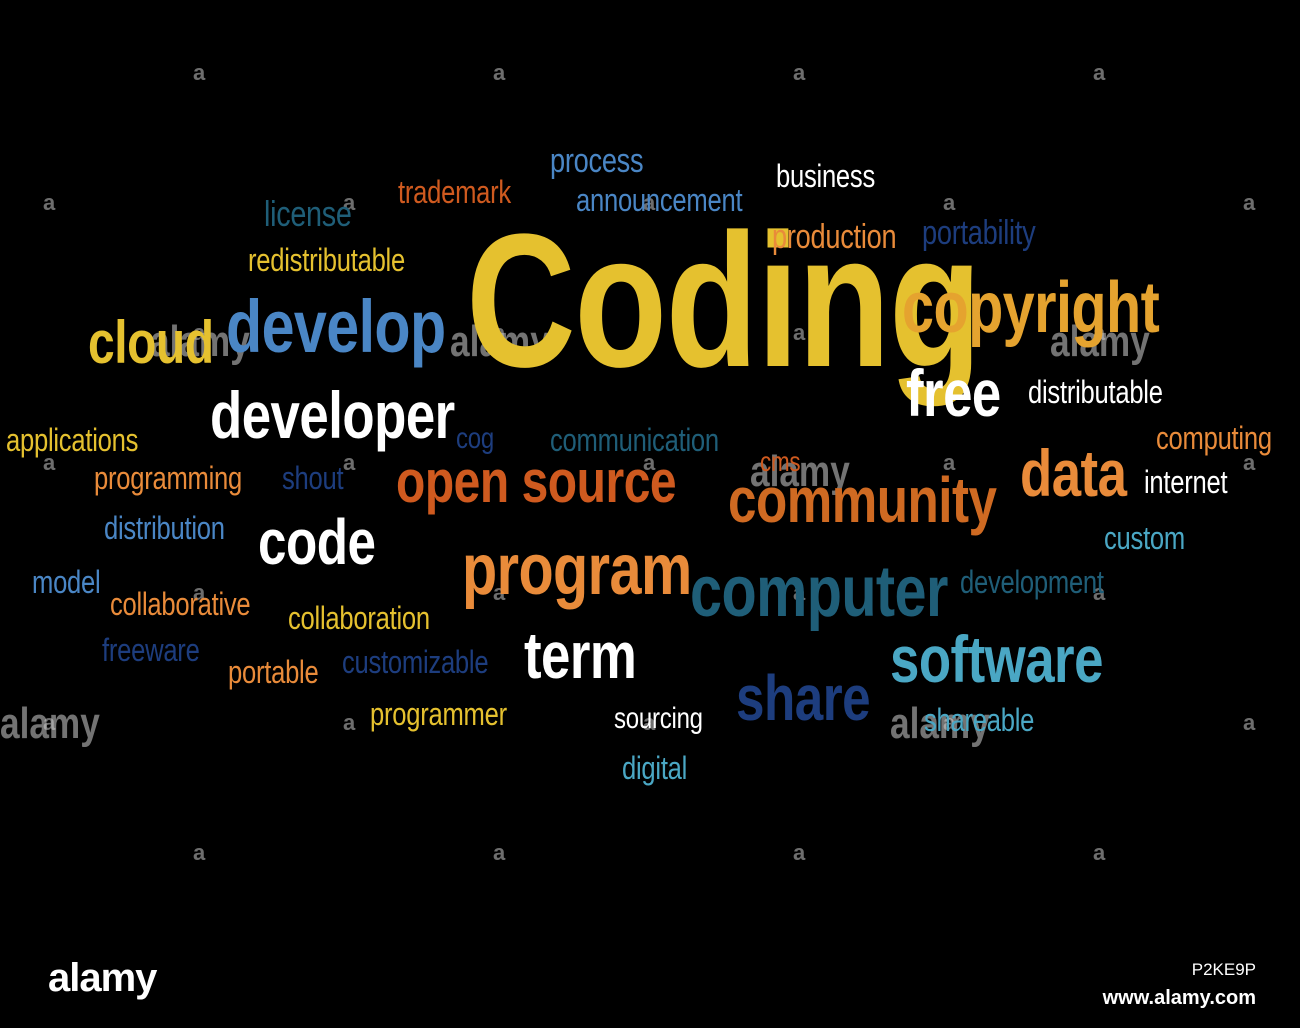 The width and height of the screenshot is (1300, 1028). Describe the element at coordinates (1186, 482) in the screenshot. I see `word-internet: internet` at that location.